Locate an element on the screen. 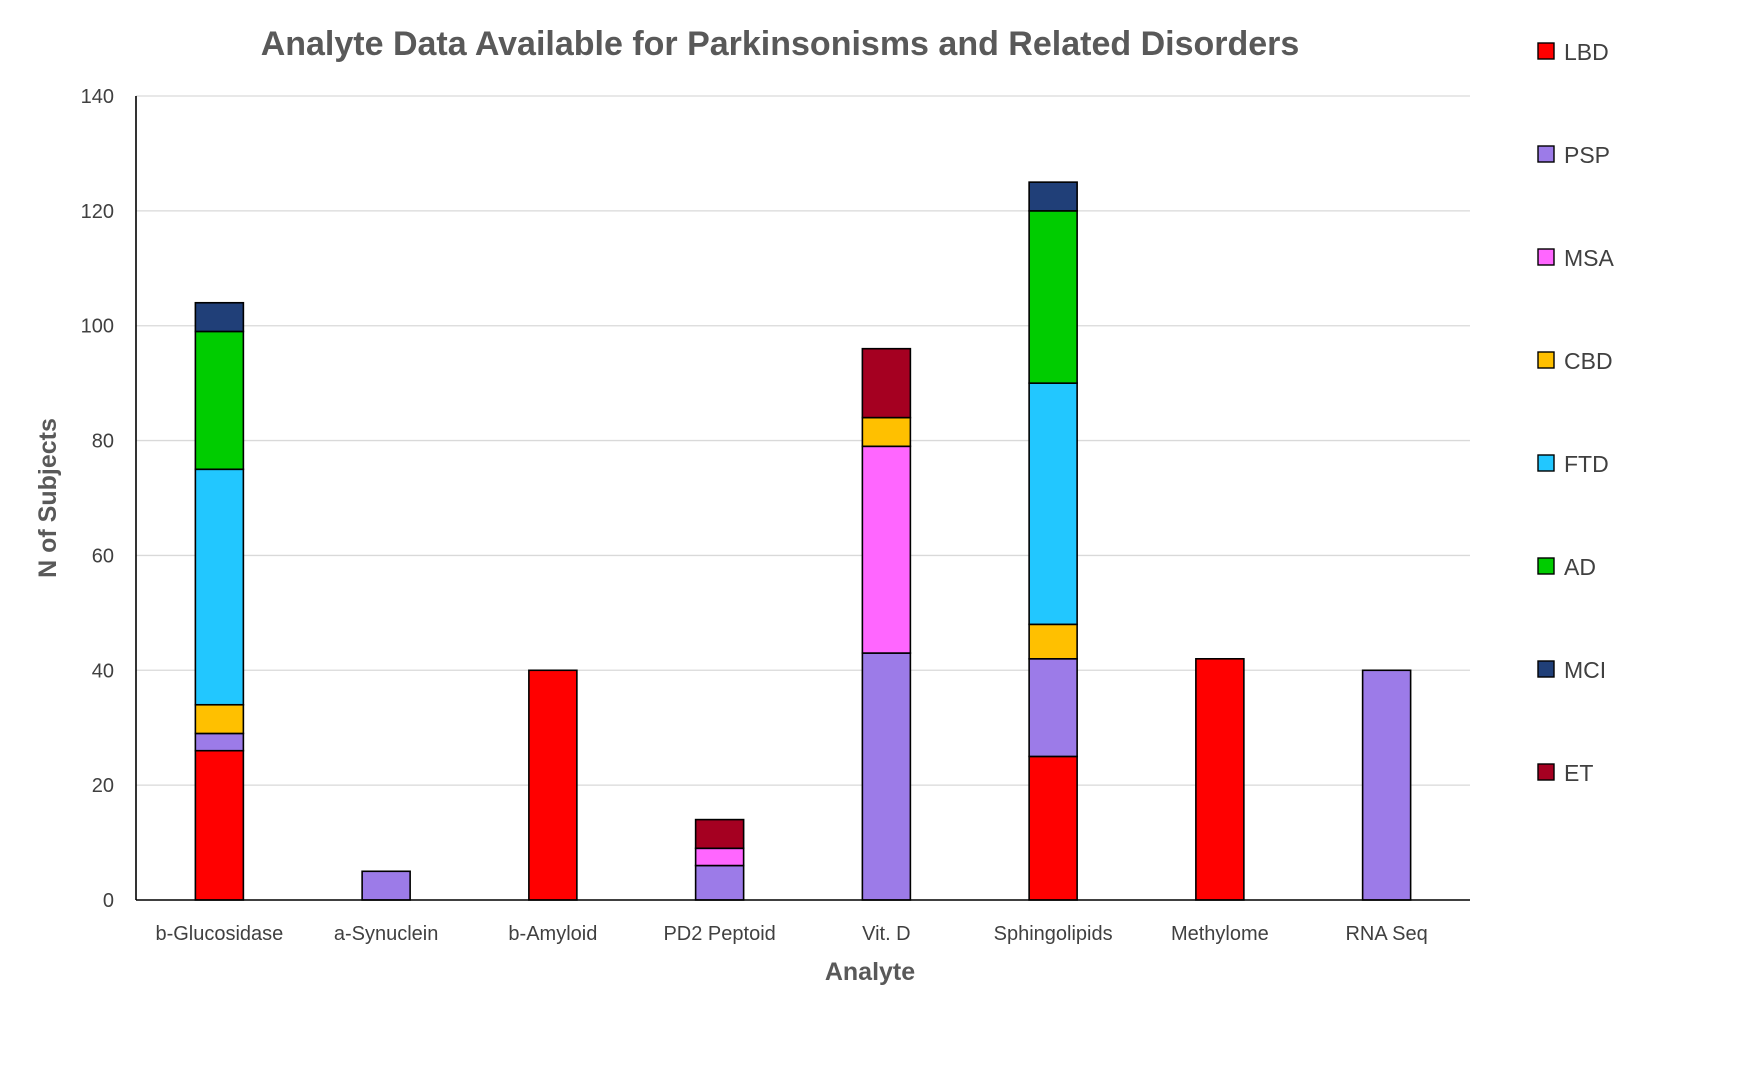  legend-item-psp: PSP is located at coordinates (1573, 155).